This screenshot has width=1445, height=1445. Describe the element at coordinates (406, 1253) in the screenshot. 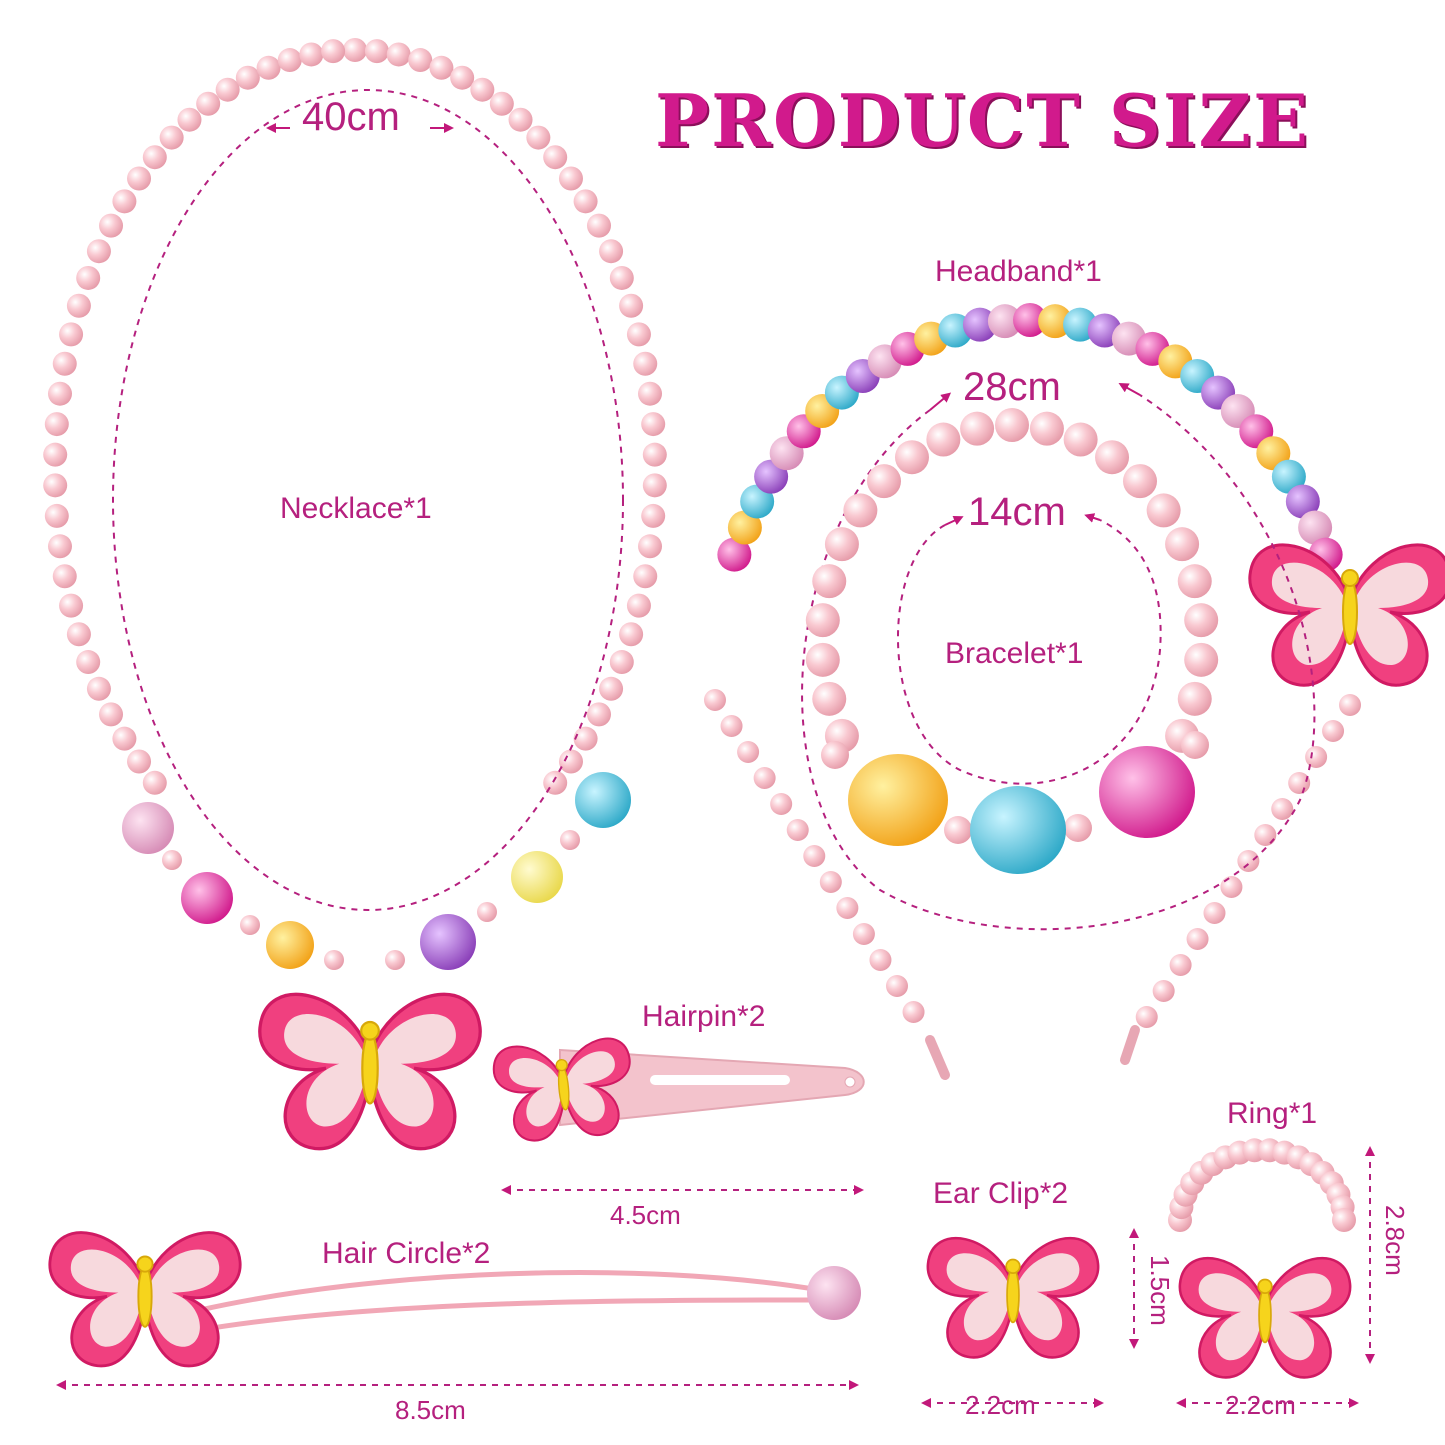

I see `hair-circle-label: Hair Circle*2` at that location.